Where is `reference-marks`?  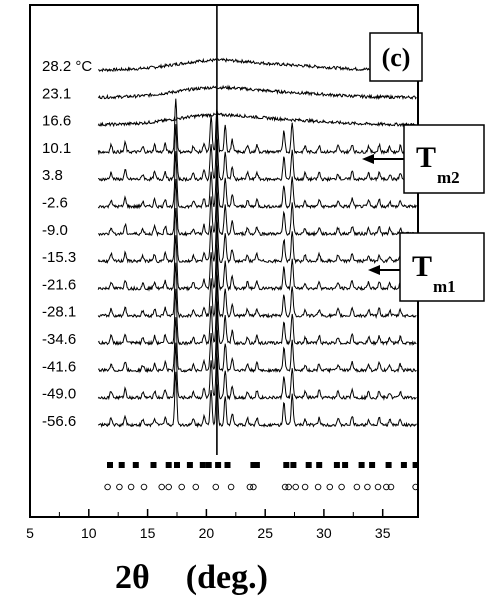 reference-marks is located at coordinates (261, 476).